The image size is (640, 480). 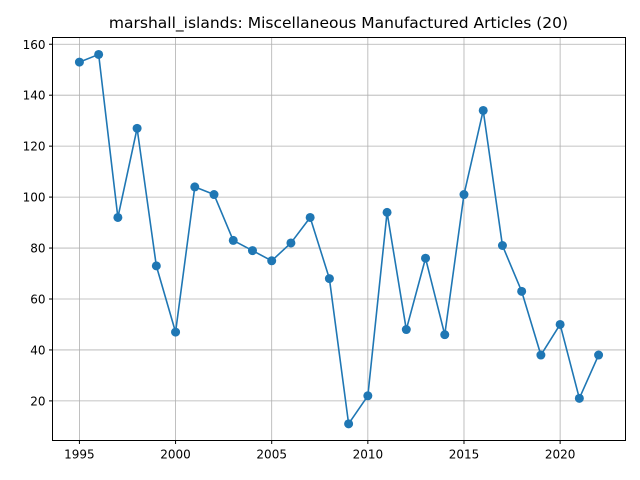 What do you see at coordinates (34, 45) in the screenshot?
I see `y-tick-label: 160` at bounding box center [34, 45].